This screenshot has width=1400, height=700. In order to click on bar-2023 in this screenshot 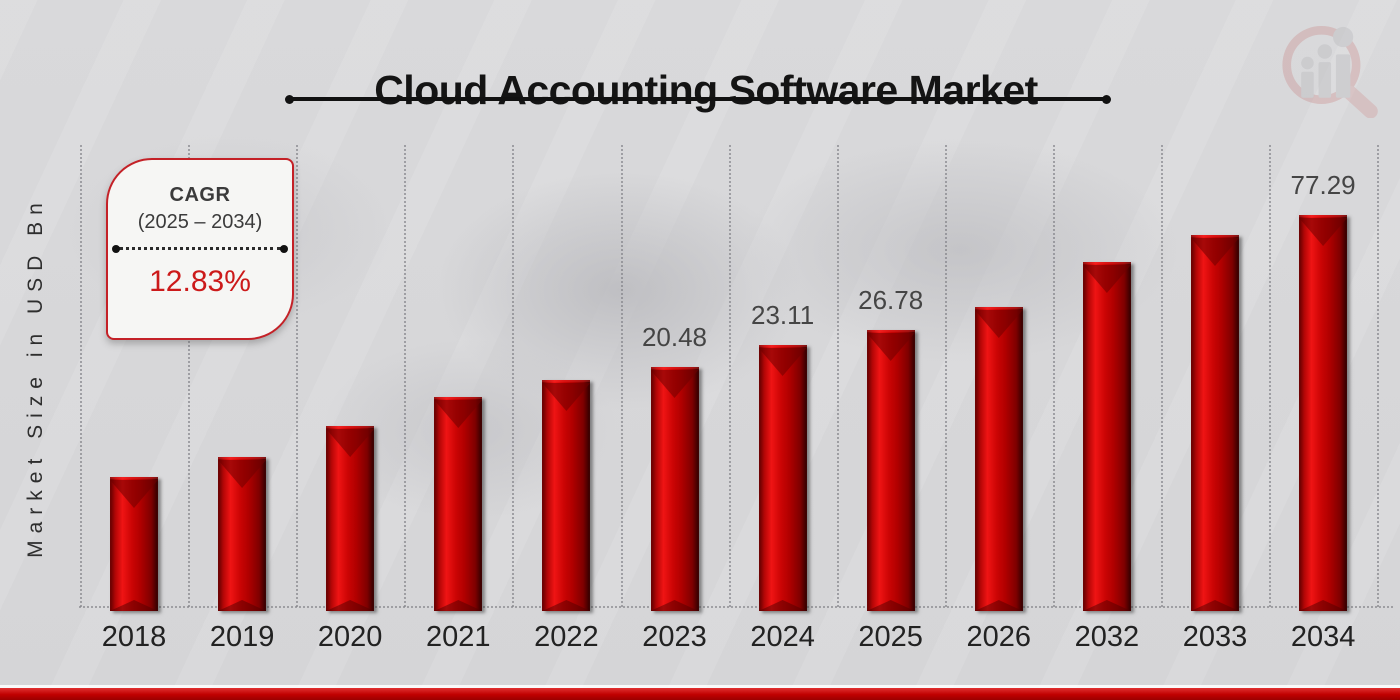, I will do `click(674, 489)`.